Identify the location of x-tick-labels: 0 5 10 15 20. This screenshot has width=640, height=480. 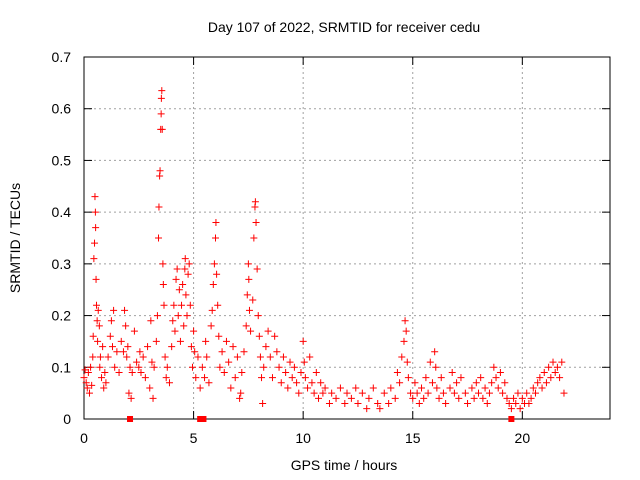
(305, 438).